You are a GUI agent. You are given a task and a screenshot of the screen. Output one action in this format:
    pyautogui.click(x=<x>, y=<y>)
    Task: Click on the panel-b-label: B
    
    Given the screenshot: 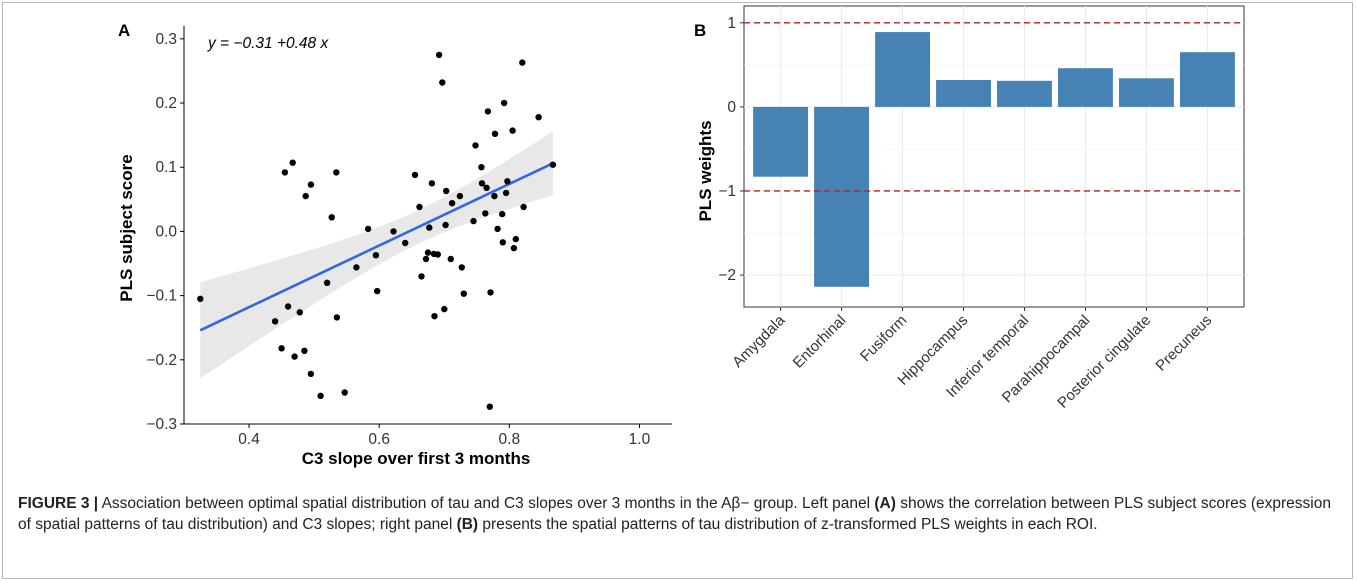 What is the action you would take?
    pyautogui.click(x=700, y=30)
    